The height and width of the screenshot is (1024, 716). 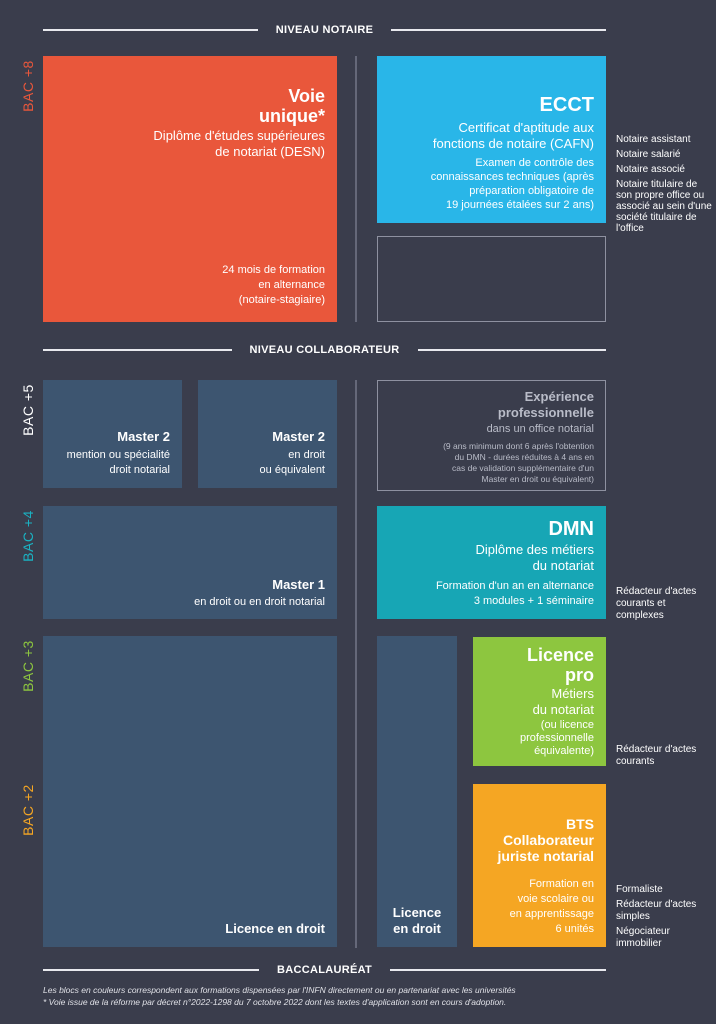 I want to click on role-item: Notaire salarié, so click(x=648, y=154).